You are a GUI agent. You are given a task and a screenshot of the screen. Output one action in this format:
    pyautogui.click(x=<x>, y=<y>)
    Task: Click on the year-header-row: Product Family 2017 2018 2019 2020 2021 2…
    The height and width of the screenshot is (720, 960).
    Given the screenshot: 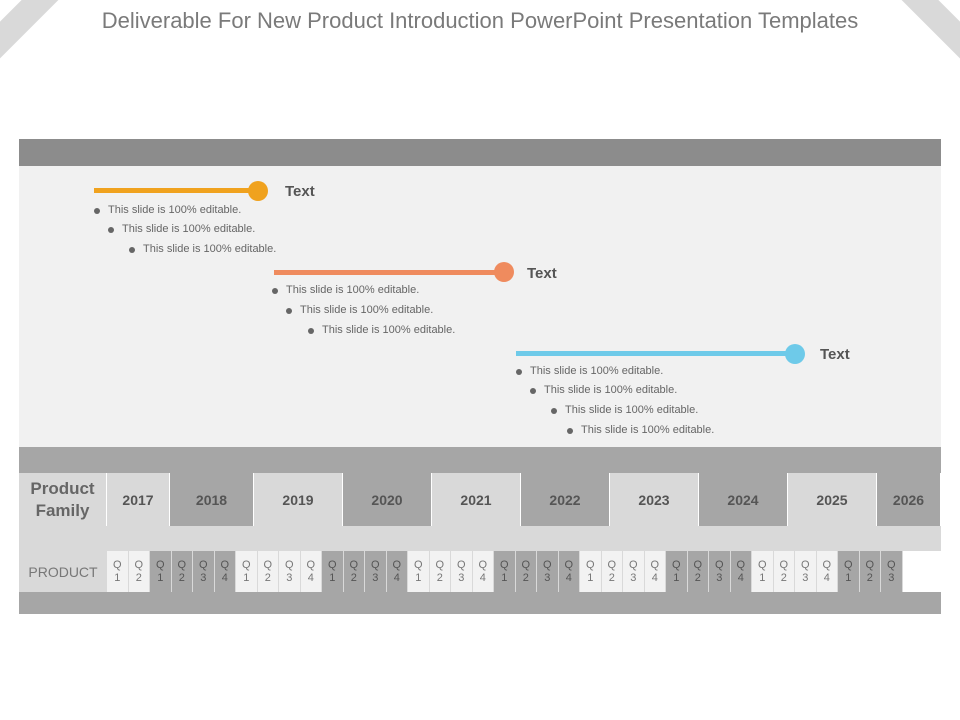 What is the action you would take?
    pyautogui.click(x=480, y=499)
    